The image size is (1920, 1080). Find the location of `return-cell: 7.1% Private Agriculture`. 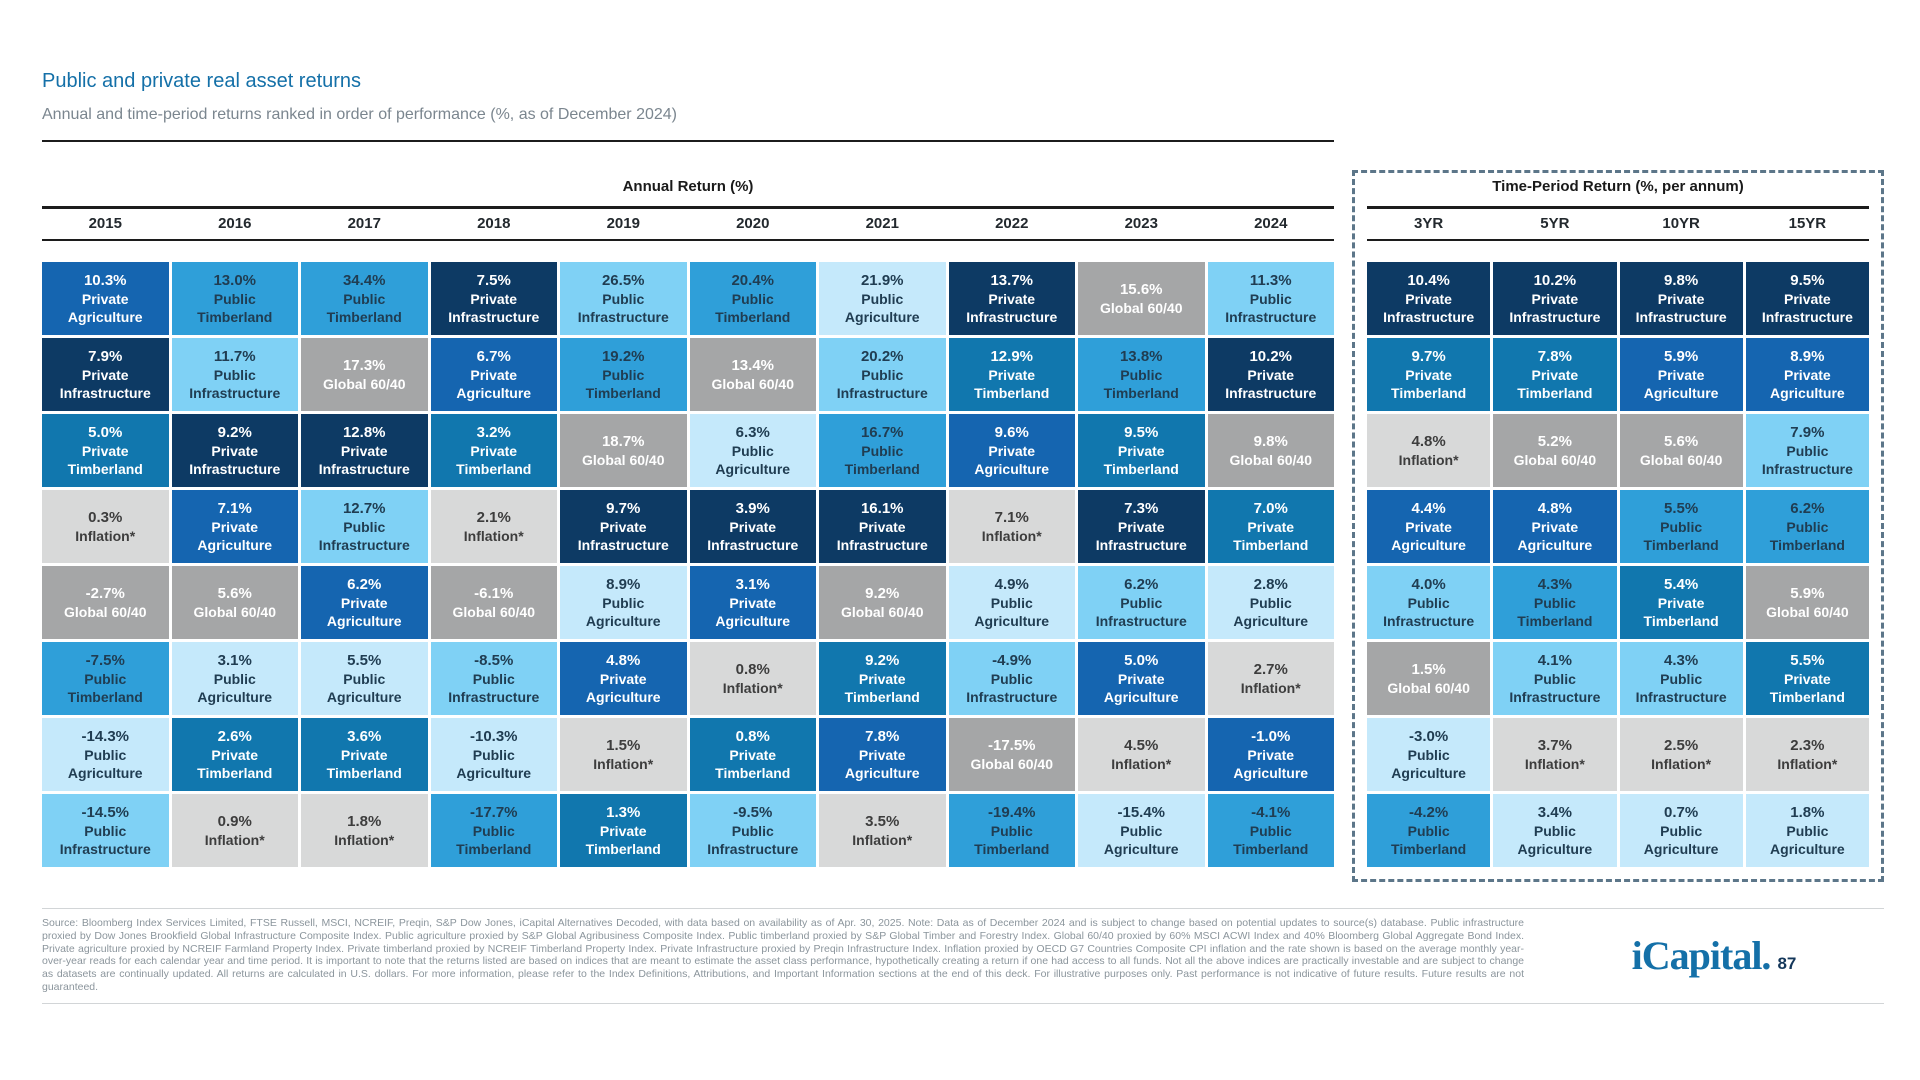

return-cell: 7.1% Private Agriculture is located at coordinates (234, 526).